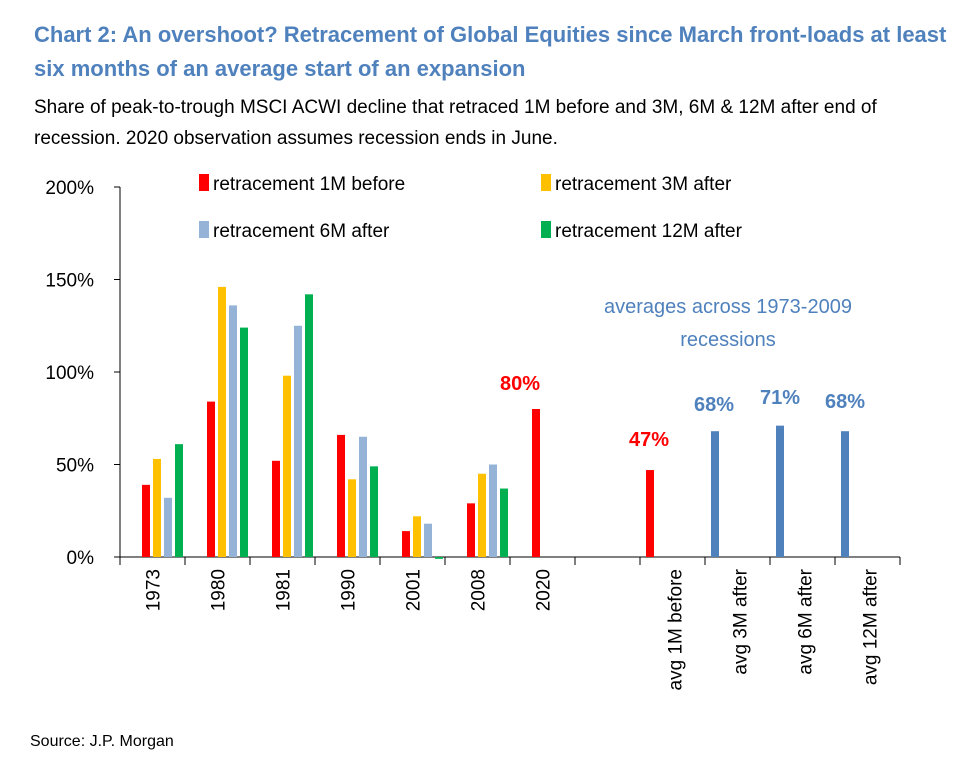  What do you see at coordinates (81, 558) in the screenshot?
I see `y-tick-label: 0%` at bounding box center [81, 558].